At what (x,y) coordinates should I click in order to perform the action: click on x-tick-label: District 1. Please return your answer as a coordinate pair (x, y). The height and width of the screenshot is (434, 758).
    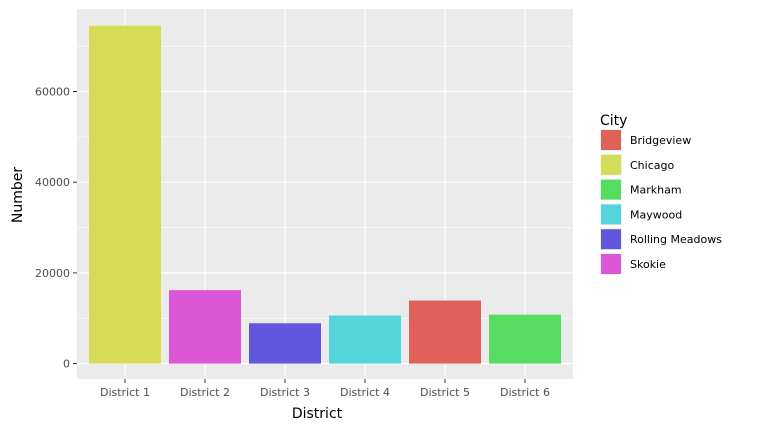
    Looking at the image, I should click on (125, 392).